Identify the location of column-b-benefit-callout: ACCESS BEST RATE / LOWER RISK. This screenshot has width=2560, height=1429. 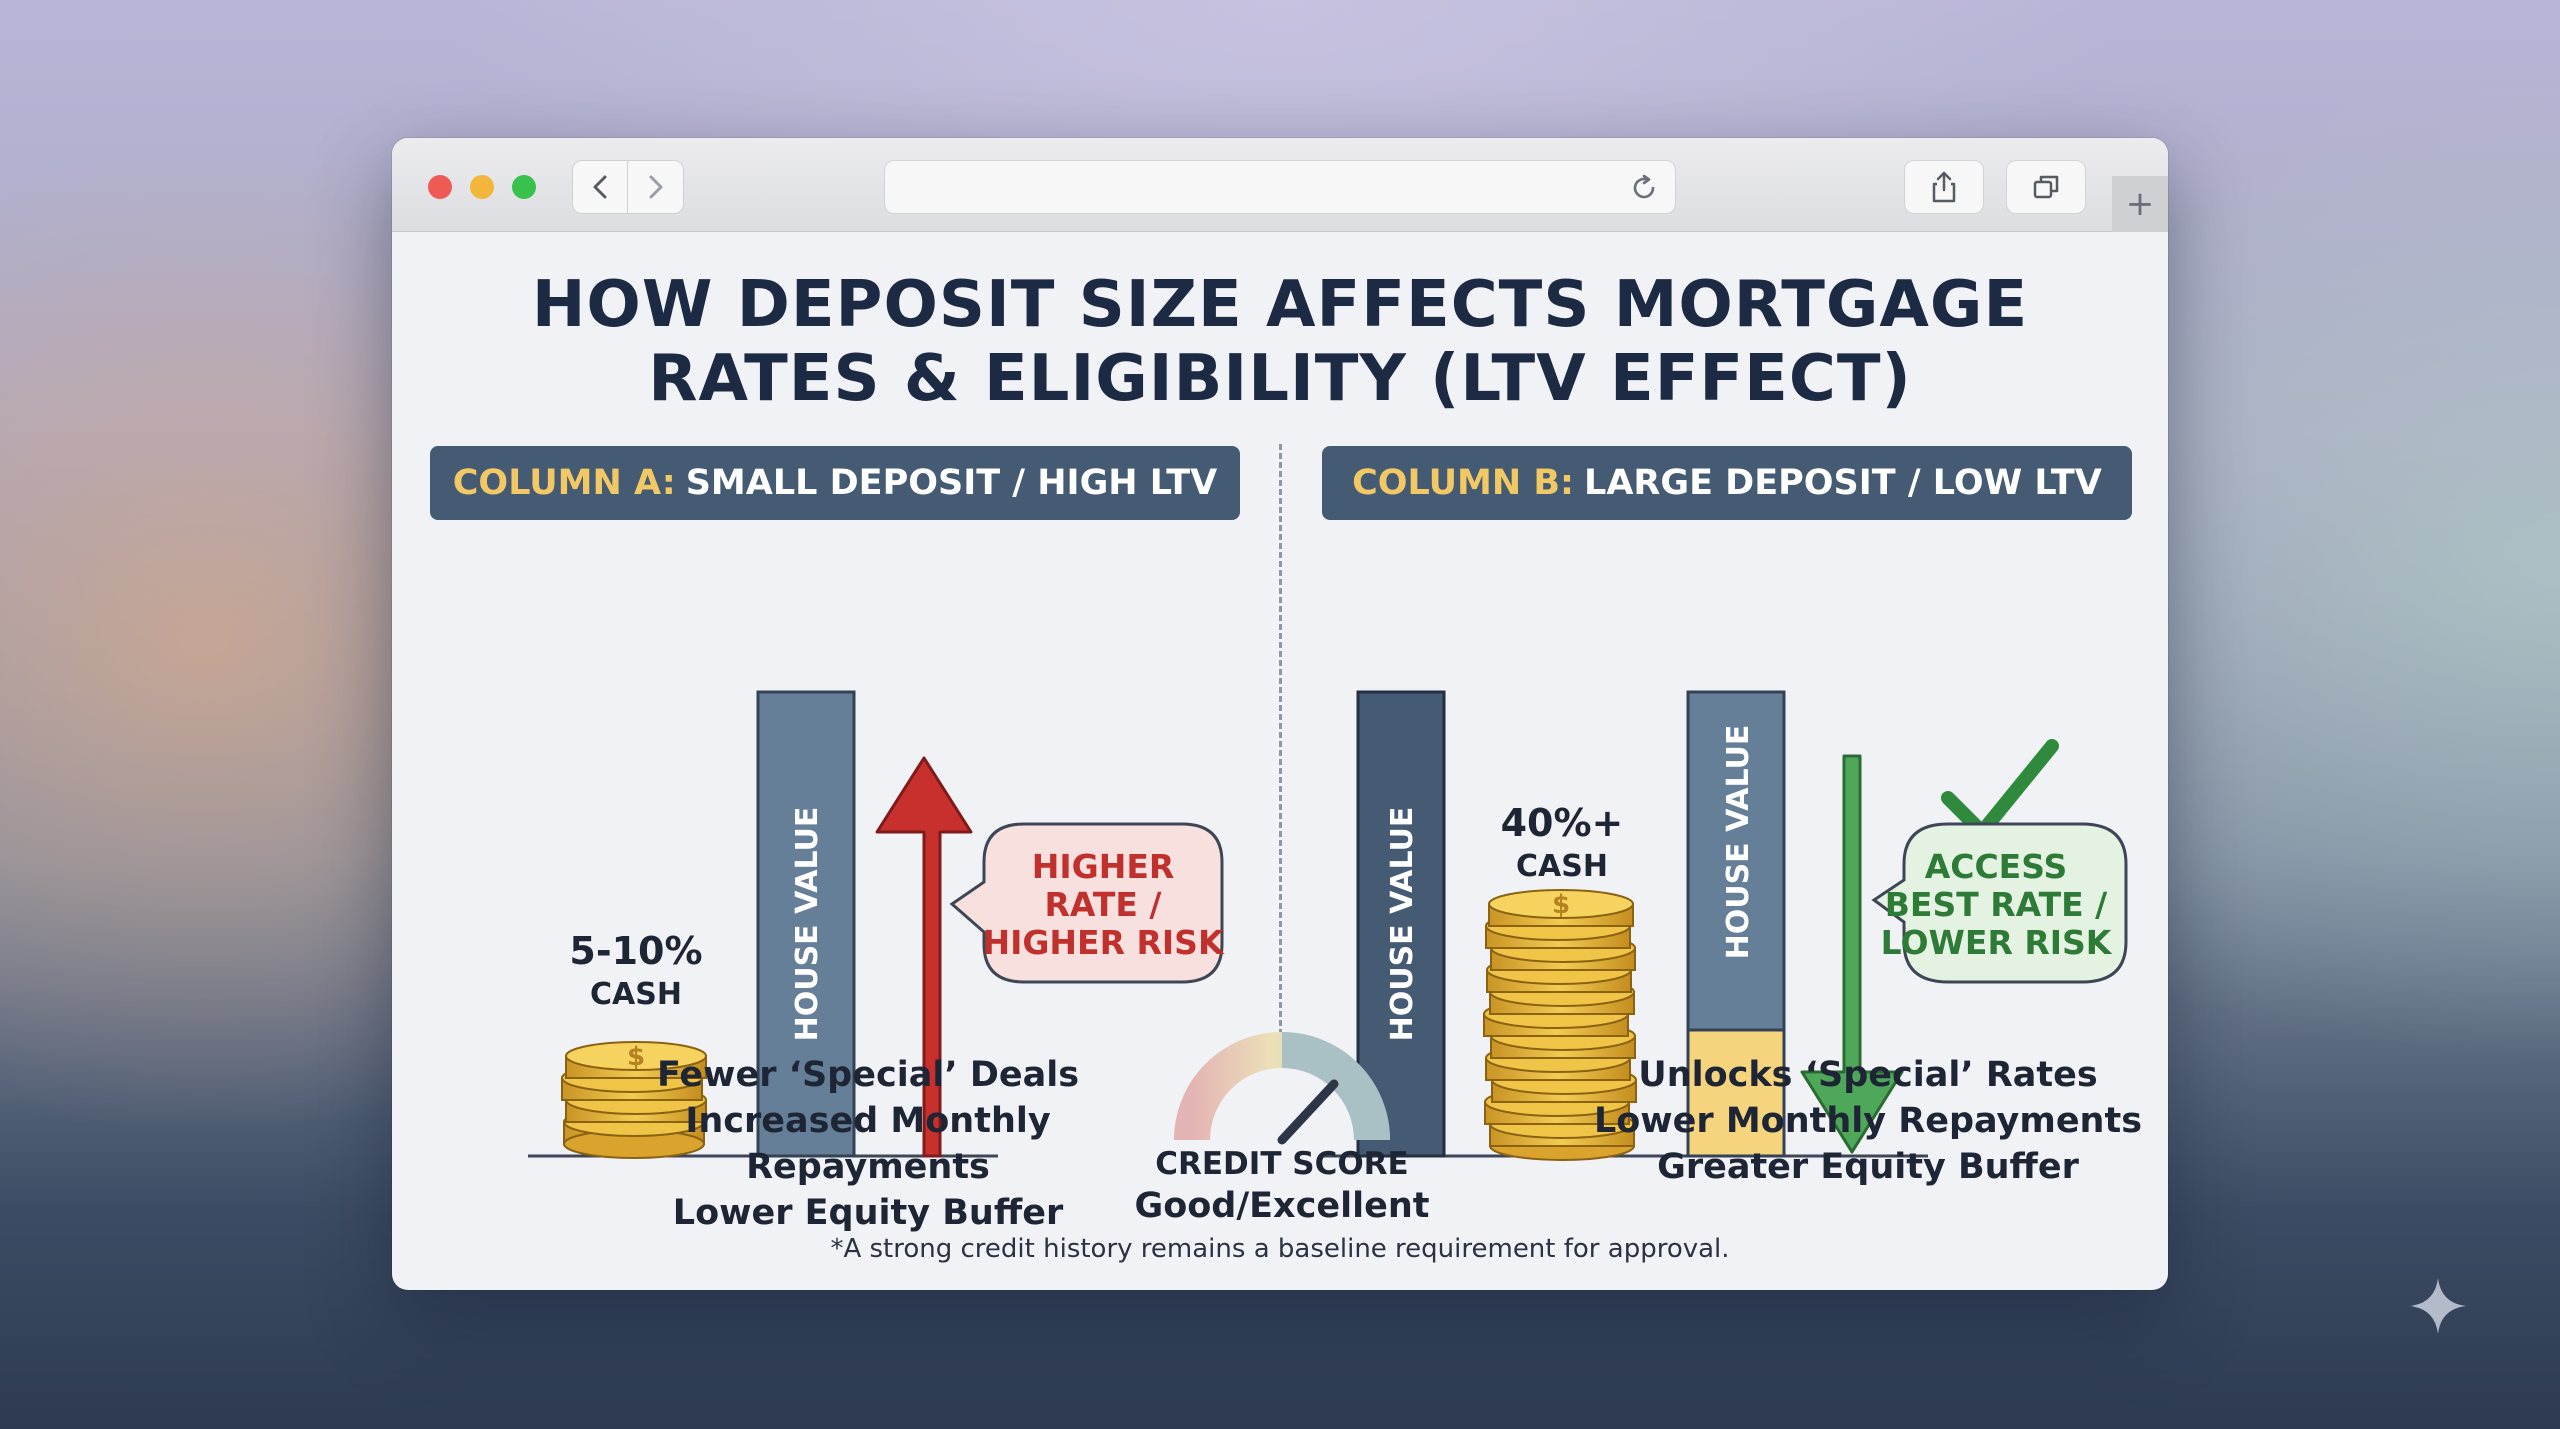
(1999, 903).